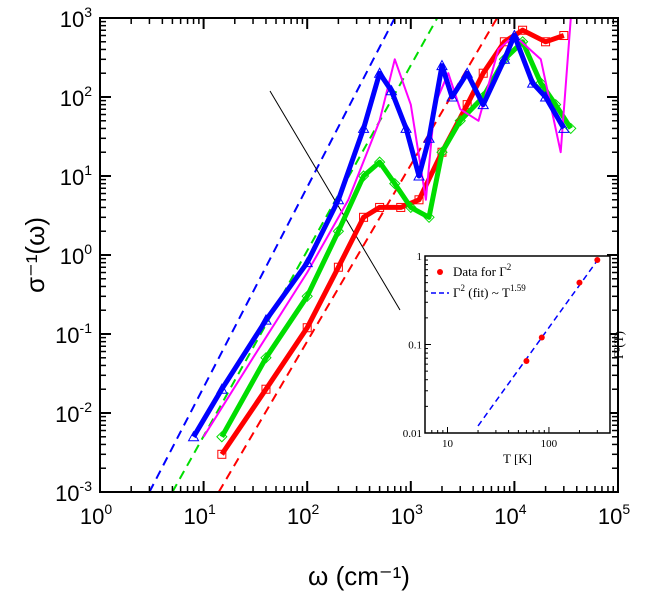 This screenshot has width=664, height=601. What do you see at coordinates (86, 407) in the screenshot?
I see `y-tick-exp: -2` at bounding box center [86, 407].